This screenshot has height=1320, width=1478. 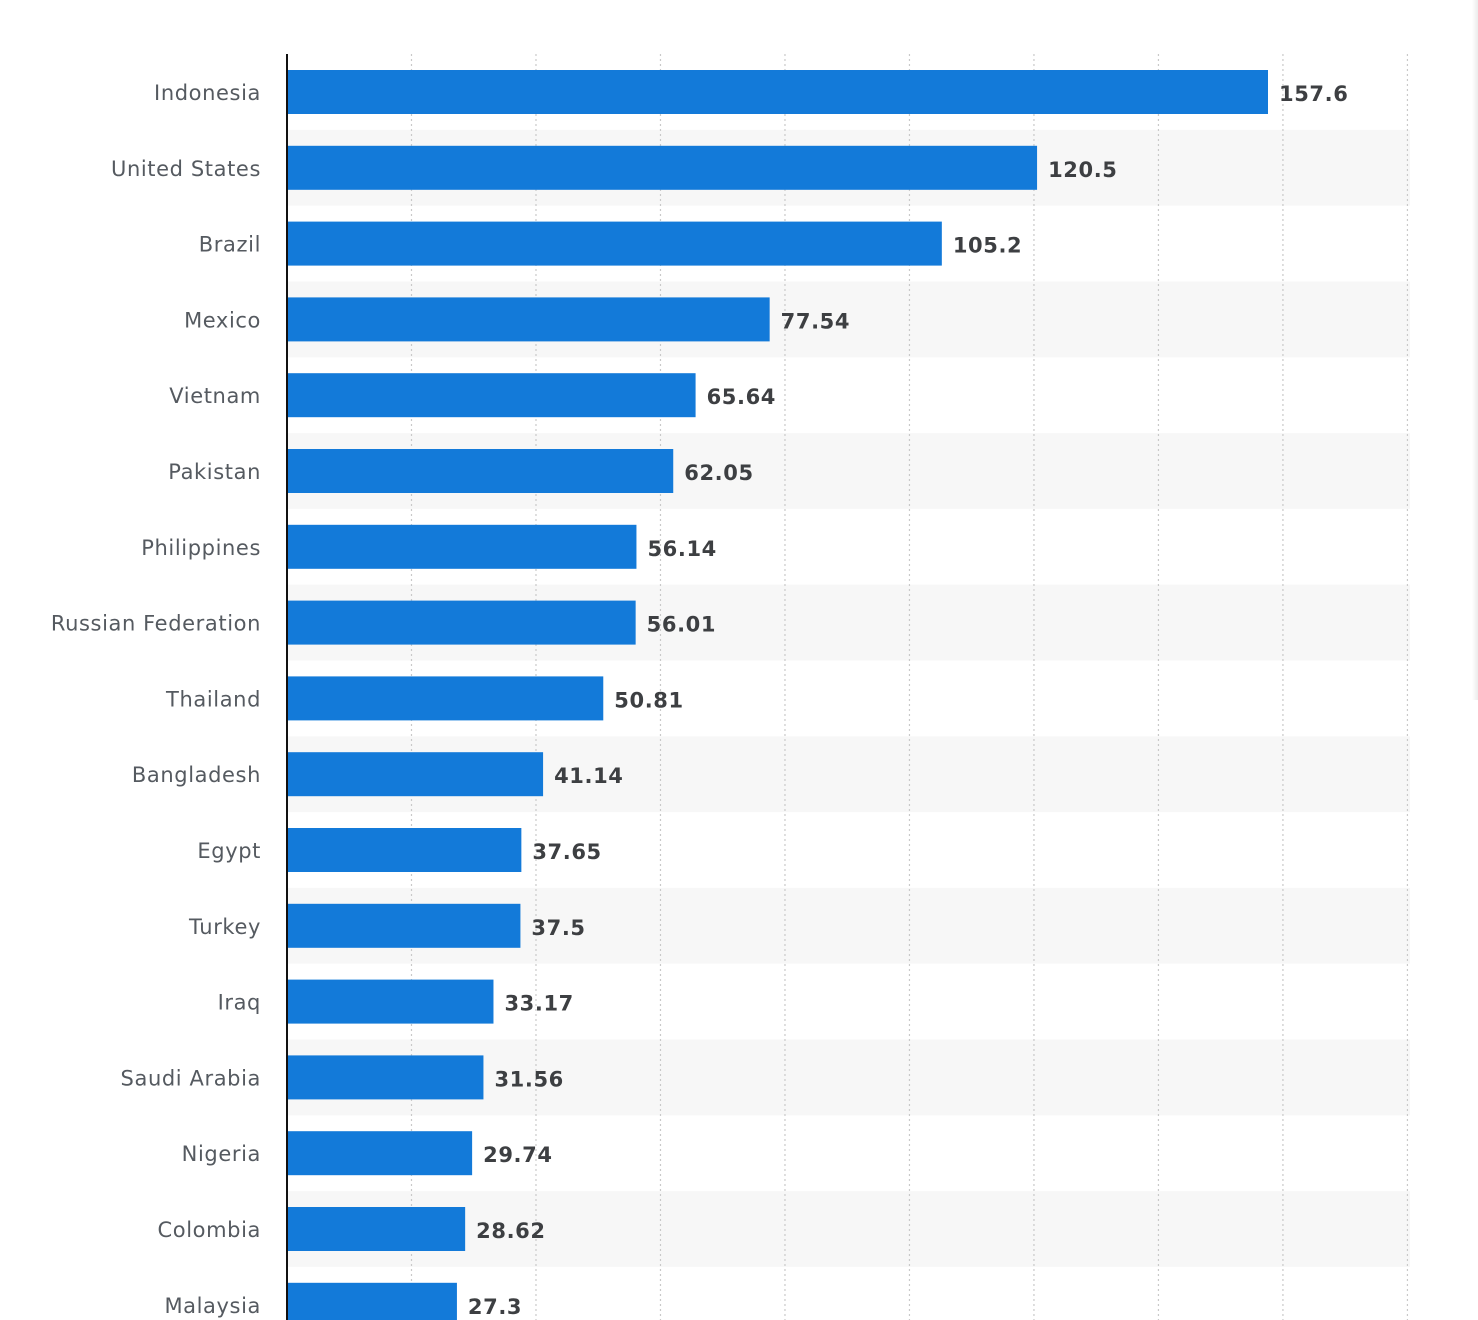 What do you see at coordinates (987, 246) in the screenshot?
I see `value-label: 105.2` at bounding box center [987, 246].